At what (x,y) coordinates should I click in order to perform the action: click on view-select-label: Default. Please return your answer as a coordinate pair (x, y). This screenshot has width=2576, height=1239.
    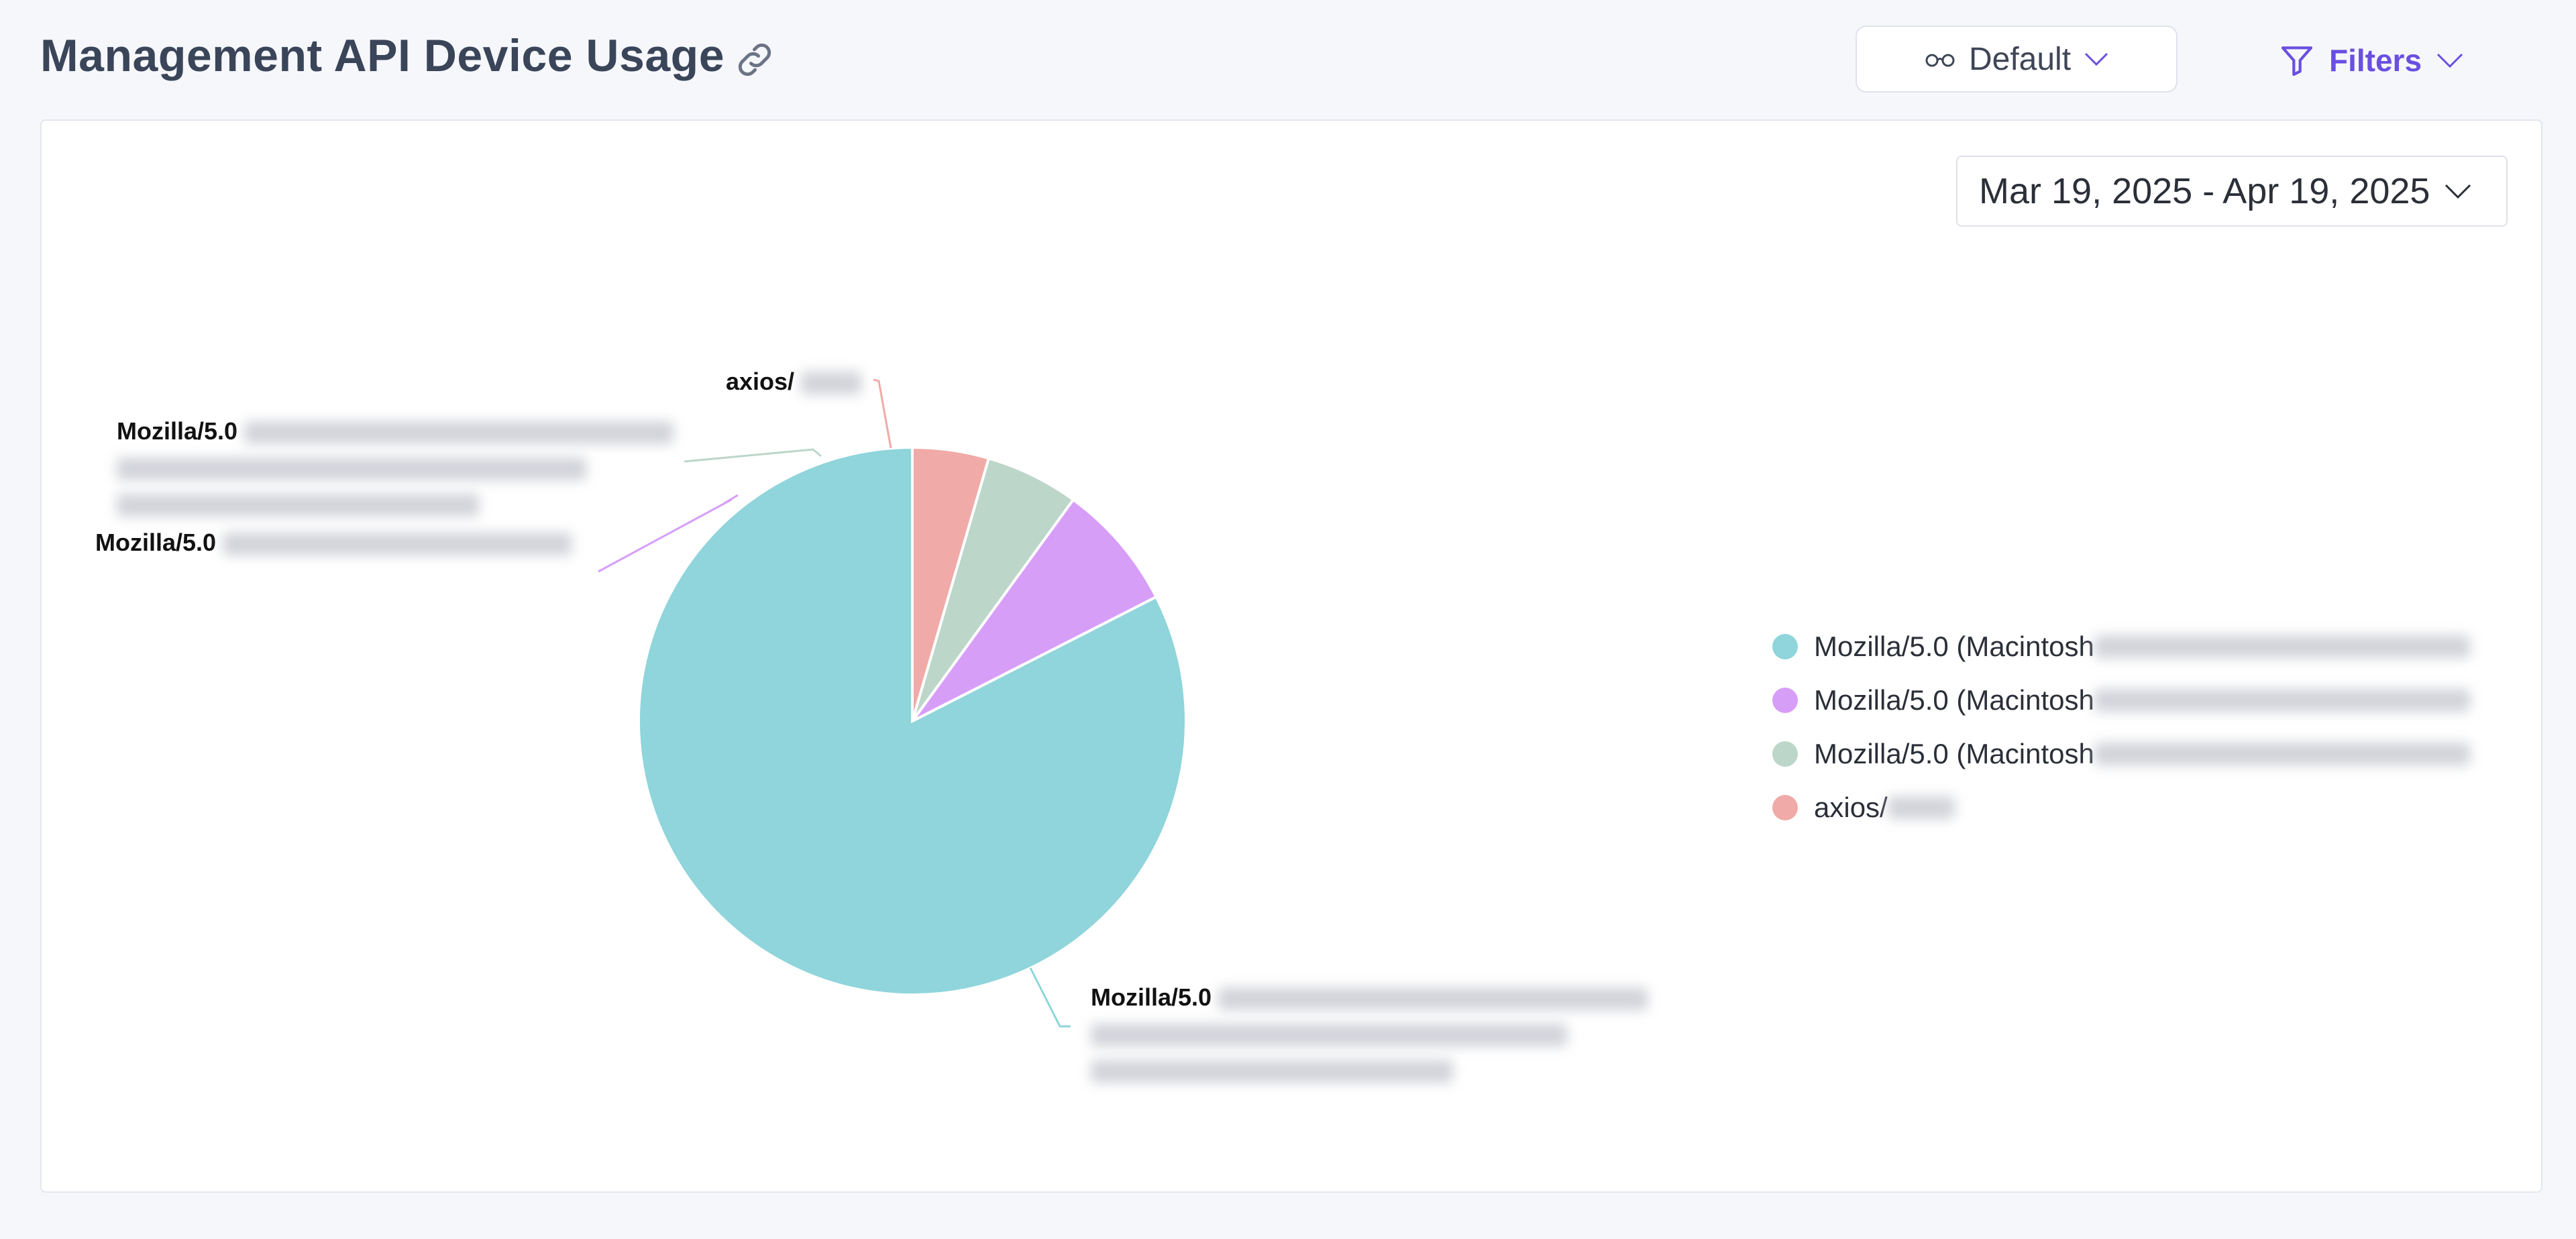
    Looking at the image, I should click on (2020, 59).